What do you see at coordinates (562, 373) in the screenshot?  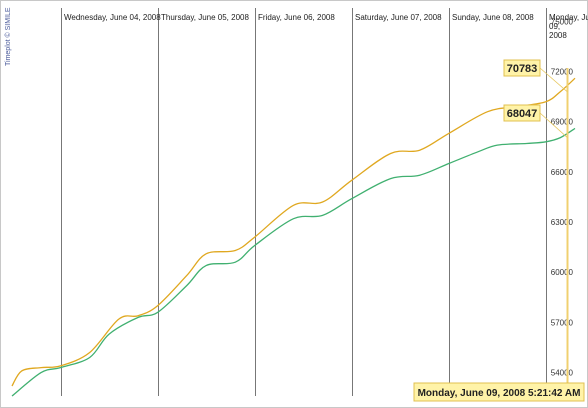 I see `y-tick-label: 54000` at bounding box center [562, 373].